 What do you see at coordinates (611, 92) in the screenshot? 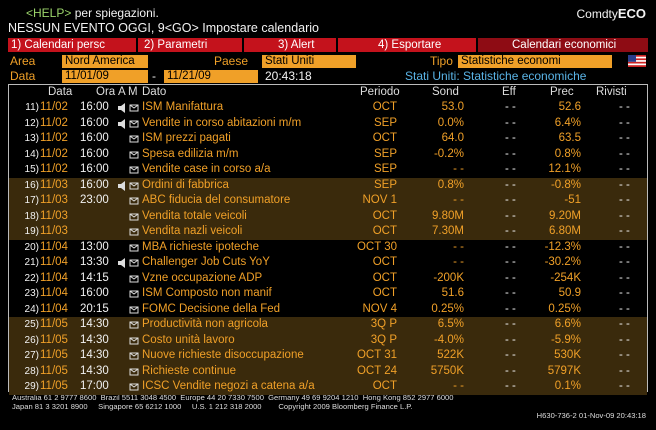
I see `column-header: Rivisti` at bounding box center [611, 92].